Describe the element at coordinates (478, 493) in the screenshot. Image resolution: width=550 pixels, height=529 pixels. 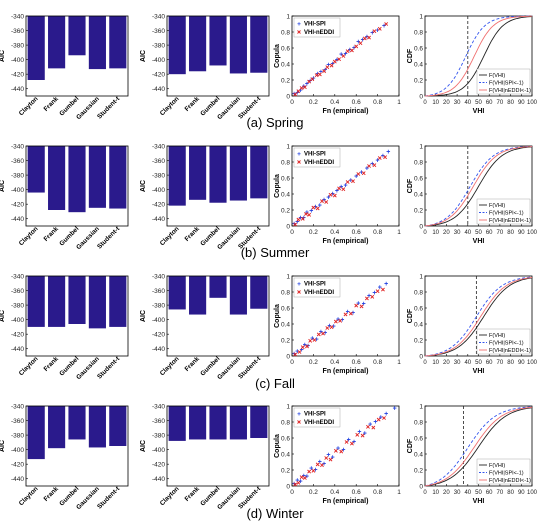
I see `x-tick-label: 50` at that location.